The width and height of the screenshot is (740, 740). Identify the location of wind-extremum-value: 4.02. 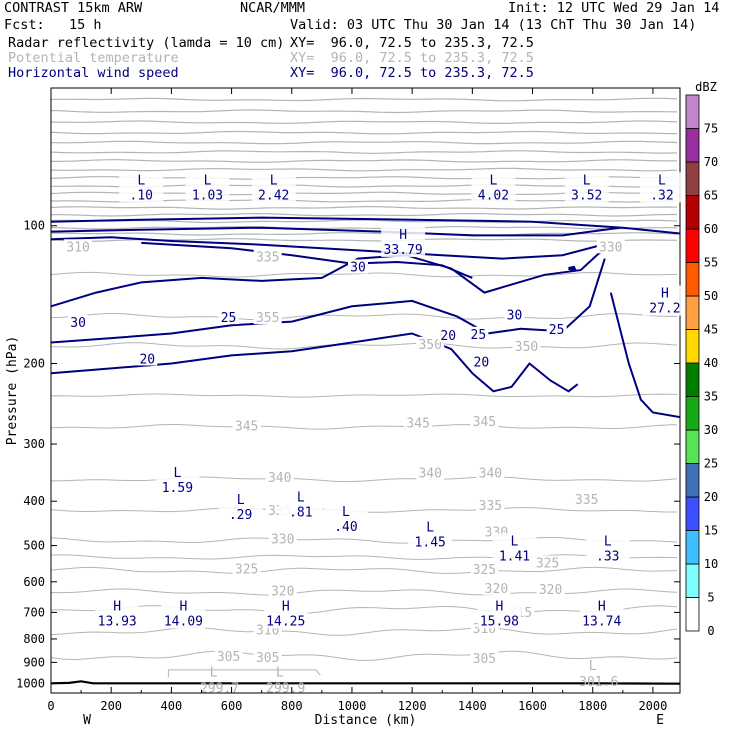
(493, 195).